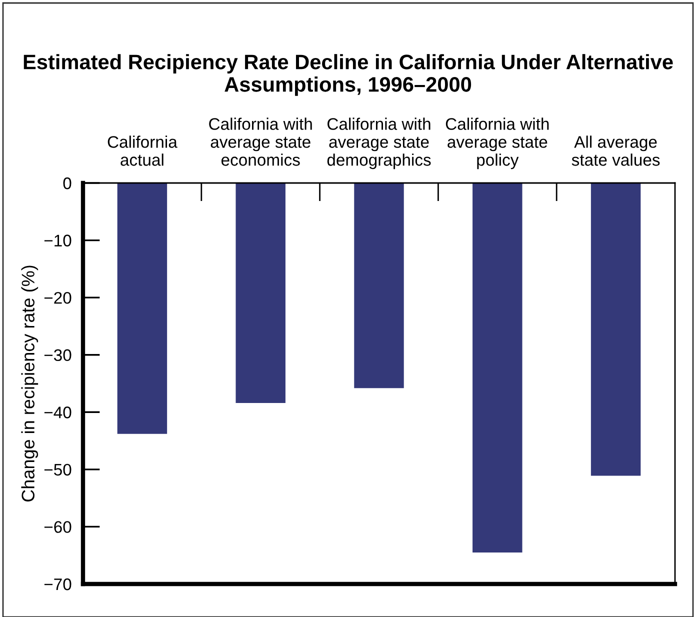 The height and width of the screenshot is (617, 696). Describe the element at coordinates (58, 355) in the screenshot. I see `y-tick-label: −30` at that location.